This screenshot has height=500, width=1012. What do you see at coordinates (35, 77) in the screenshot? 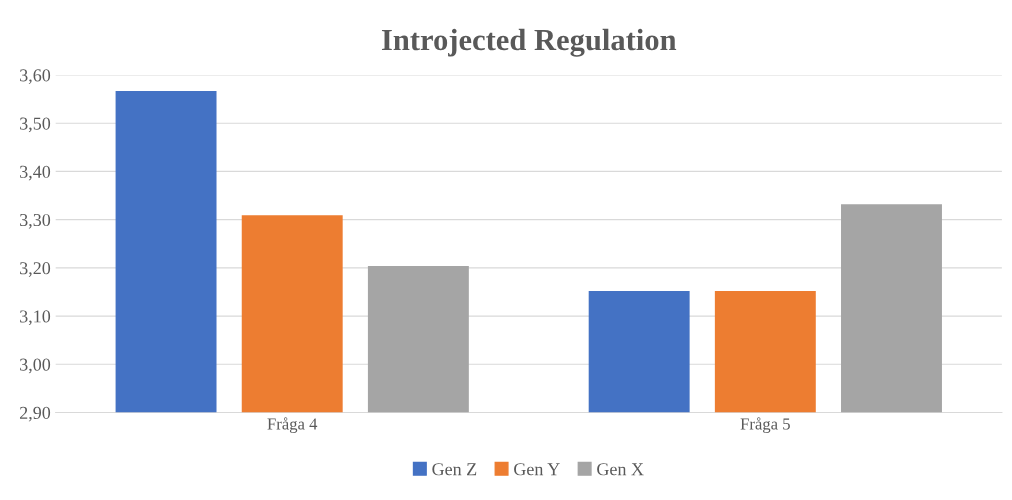
I see `y-tick-label: 3,60` at bounding box center [35, 77].